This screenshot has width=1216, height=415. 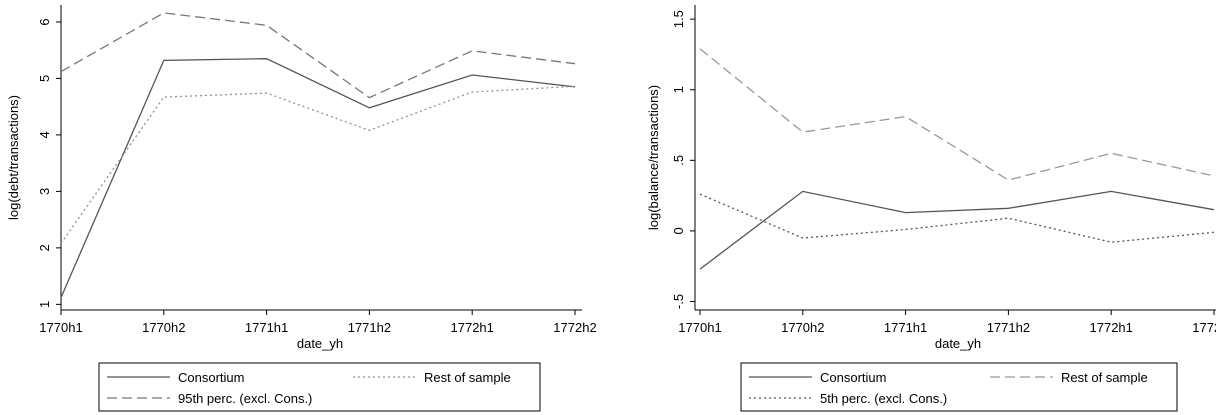 What do you see at coordinates (678, 19) in the screenshot?
I see `y-tick-label: 1.5` at bounding box center [678, 19].